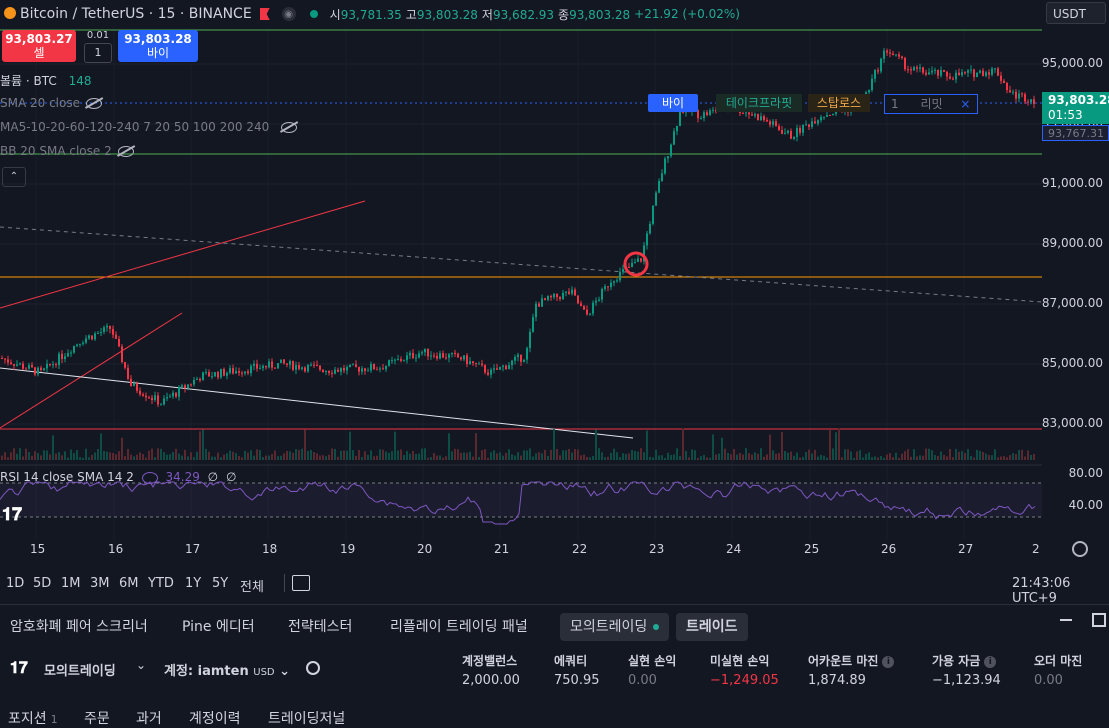 This screenshot has width=1109, height=728. What do you see at coordinates (931, 104) in the screenshot?
I see `order-qty-box: 1 리밋 ×` at bounding box center [931, 104].